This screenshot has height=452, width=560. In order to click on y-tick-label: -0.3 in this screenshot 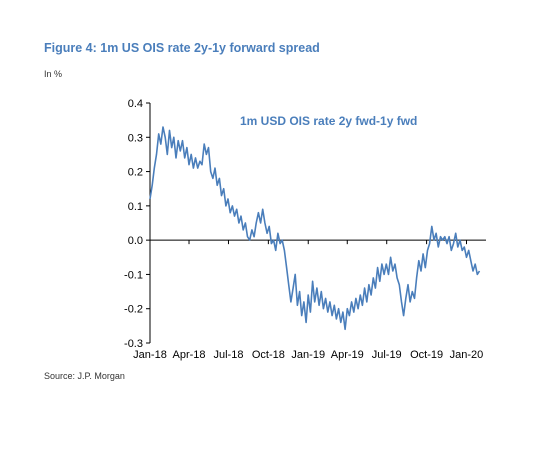, I will do `click(133, 344)`.